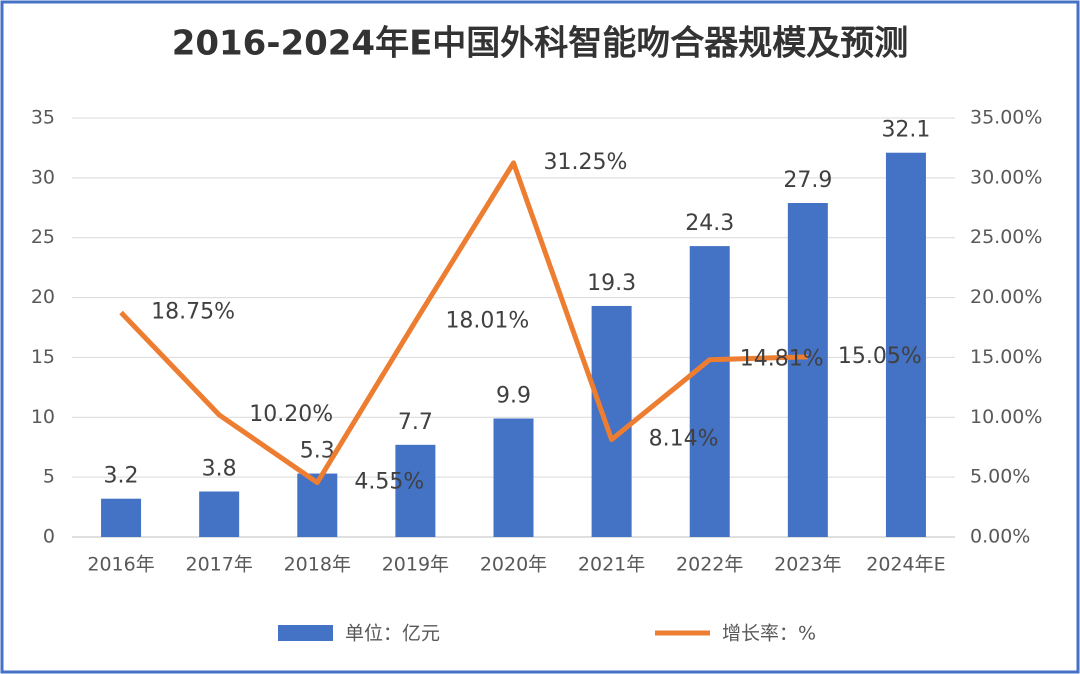 The width and height of the screenshot is (1080, 674). Describe the element at coordinates (43, 237) in the screenshot. I see `y-tick-label: 25` at that location.